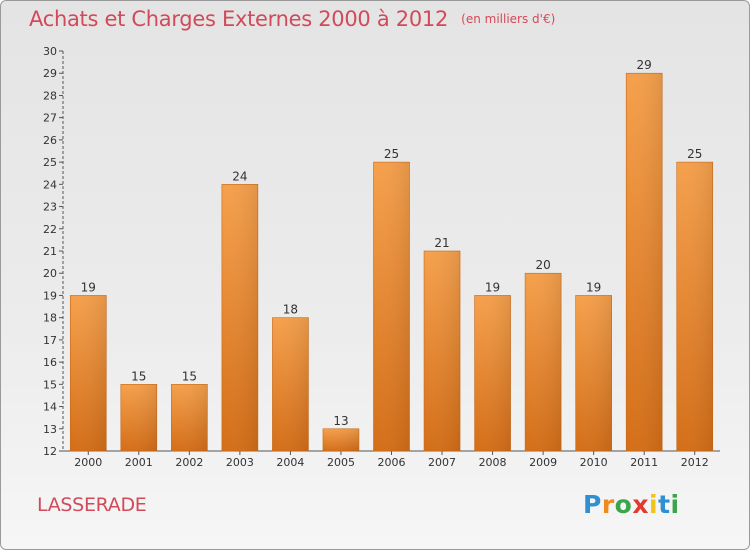 Image resolution: width=750 pixels, height=550 pixels. What do you see at coordinates (50, 140) in the screenshot?
I see `y-tick-label: 26` at bounding box center [50, 140].